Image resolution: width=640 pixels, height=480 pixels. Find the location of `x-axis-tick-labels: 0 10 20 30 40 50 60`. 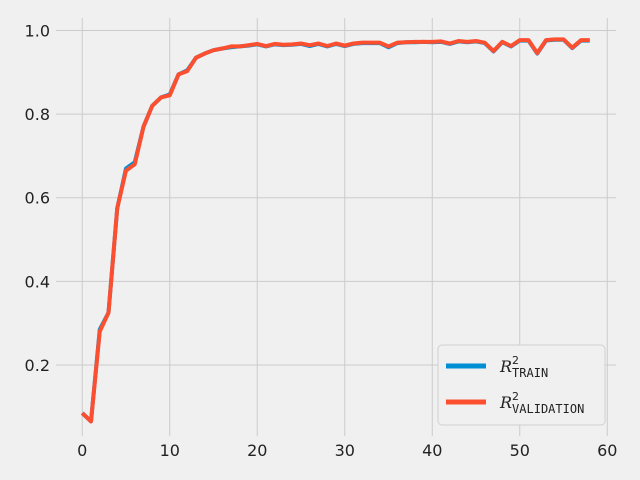

x-axis-tick-labels: 0 10 20 30 40 50 60 is located at coordinates (347, 450).